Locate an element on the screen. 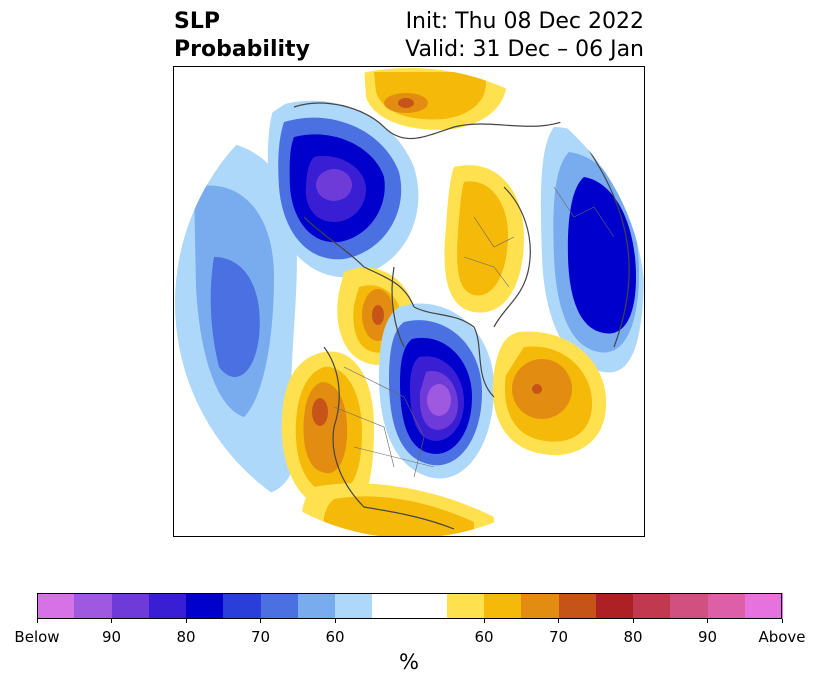 This screenshot has height=686, width=819. init-date: Init: Thu 08 Dec 2022 is located at coordinates (524, 21).